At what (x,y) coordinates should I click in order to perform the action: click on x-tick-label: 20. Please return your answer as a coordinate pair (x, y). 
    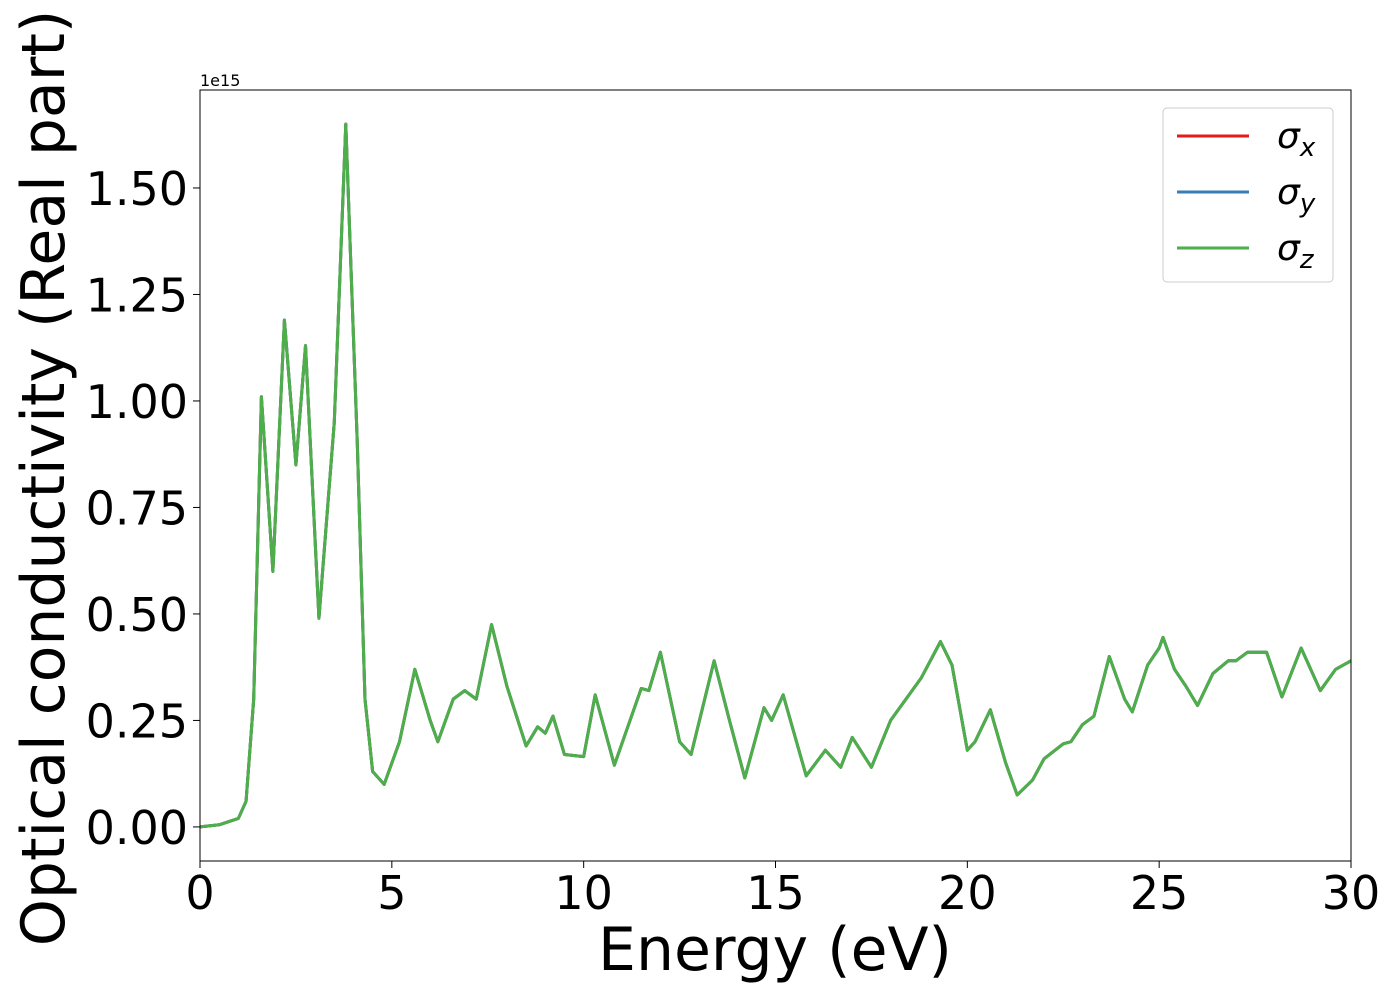
    Looking at the image, I should click on (967, 893).